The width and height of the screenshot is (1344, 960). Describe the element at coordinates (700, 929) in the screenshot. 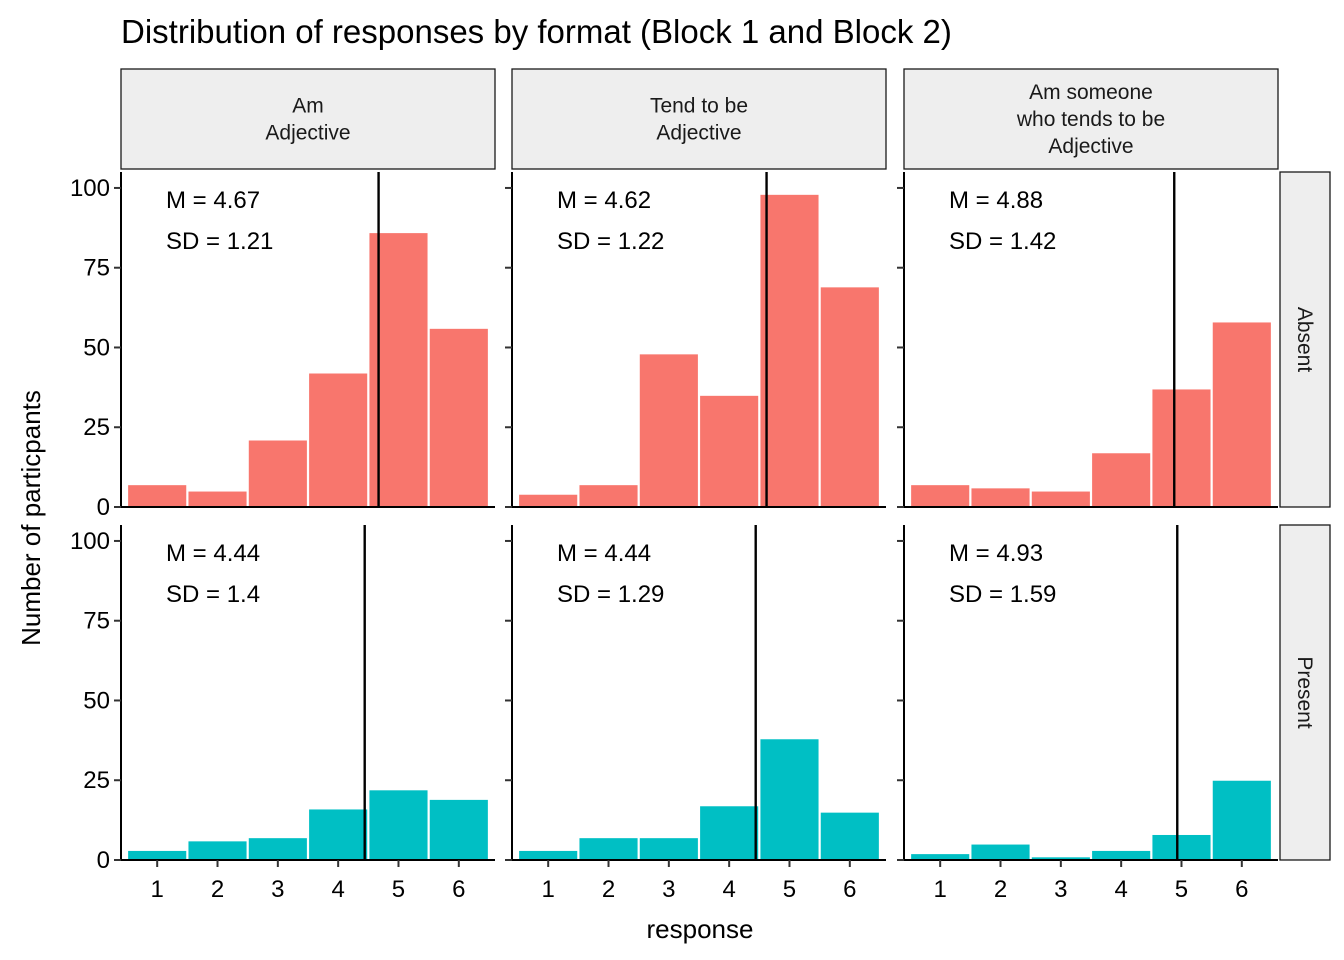

I see `x-axis-title: response` at that location.